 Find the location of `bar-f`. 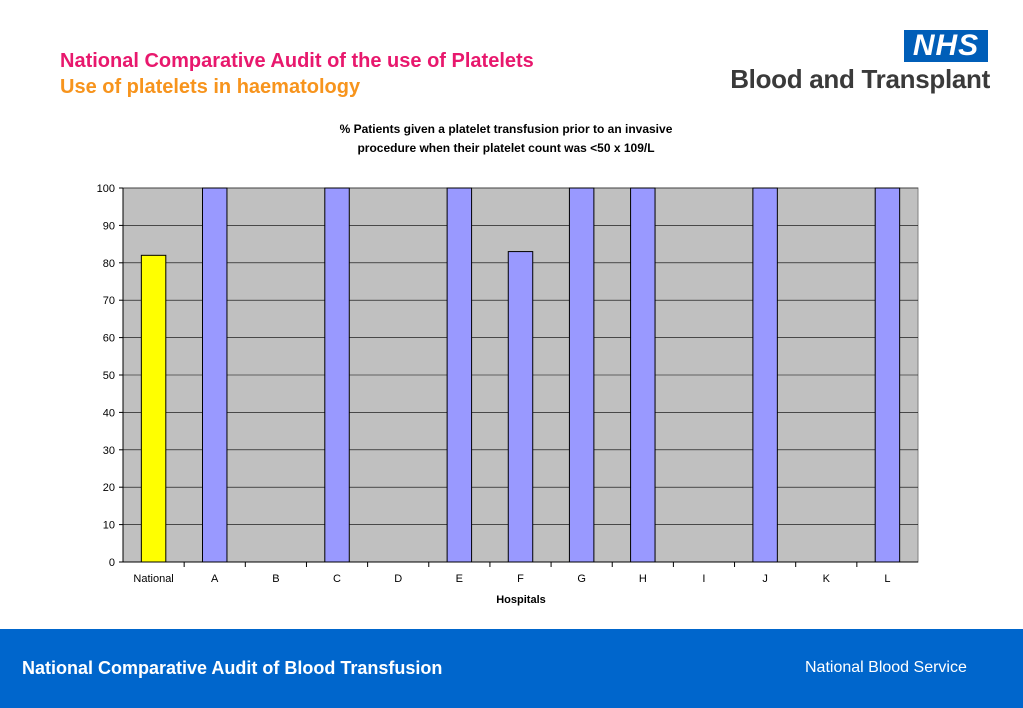

bar-f is located at coordinates (520, 407).